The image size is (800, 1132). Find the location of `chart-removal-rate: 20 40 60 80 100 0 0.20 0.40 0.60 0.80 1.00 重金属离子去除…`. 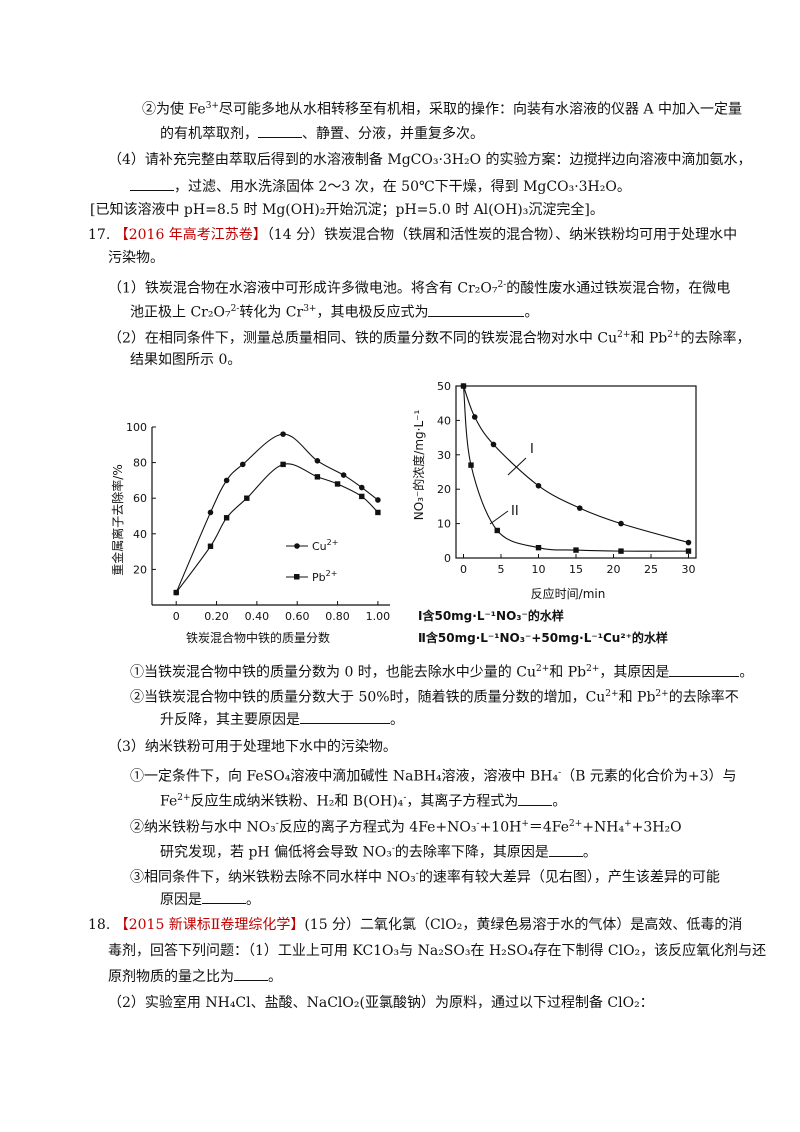

chart-removal-rate: 20 40 60 80 100 0 0.20 0.40 0.60 0.80 1.00 重金属离子去除… is located at coordinates (250, 533).